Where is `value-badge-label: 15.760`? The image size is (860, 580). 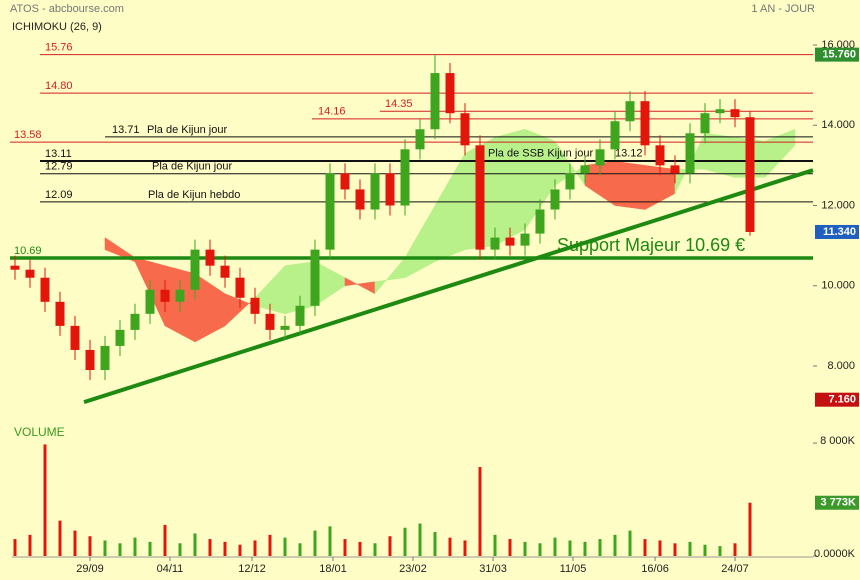
value-badge-label: 15.760 is located at coordinates (839, 55).